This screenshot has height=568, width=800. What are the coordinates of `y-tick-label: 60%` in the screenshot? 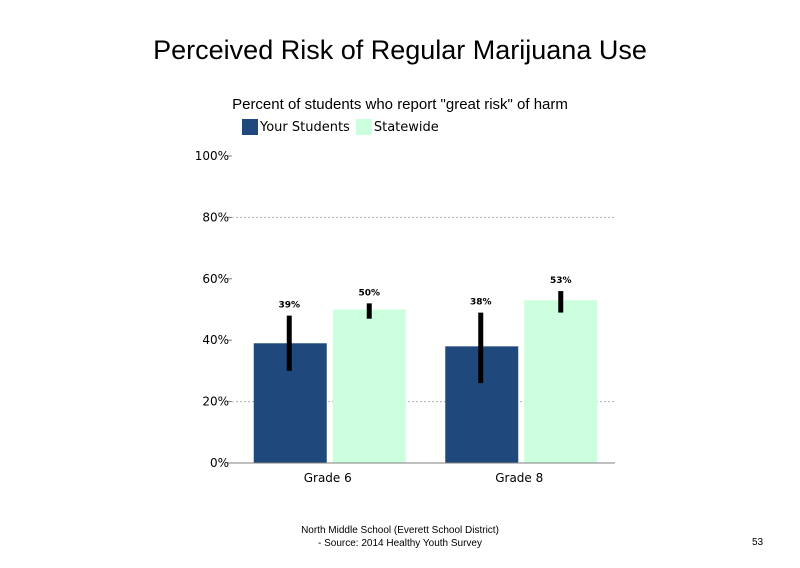 It's located at (215, 279).